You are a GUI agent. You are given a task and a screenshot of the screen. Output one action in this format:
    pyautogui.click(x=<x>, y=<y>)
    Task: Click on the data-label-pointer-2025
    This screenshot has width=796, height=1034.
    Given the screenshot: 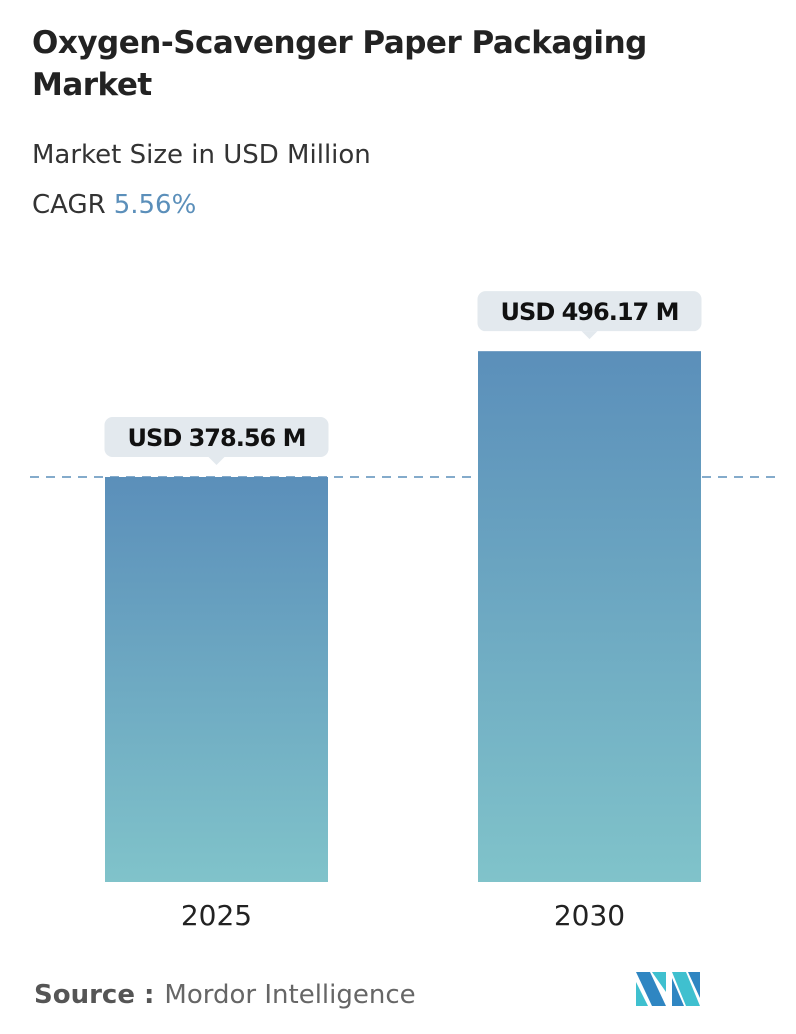 What is the action you would take?
    pyautogui.click(x=216, y=461)
    